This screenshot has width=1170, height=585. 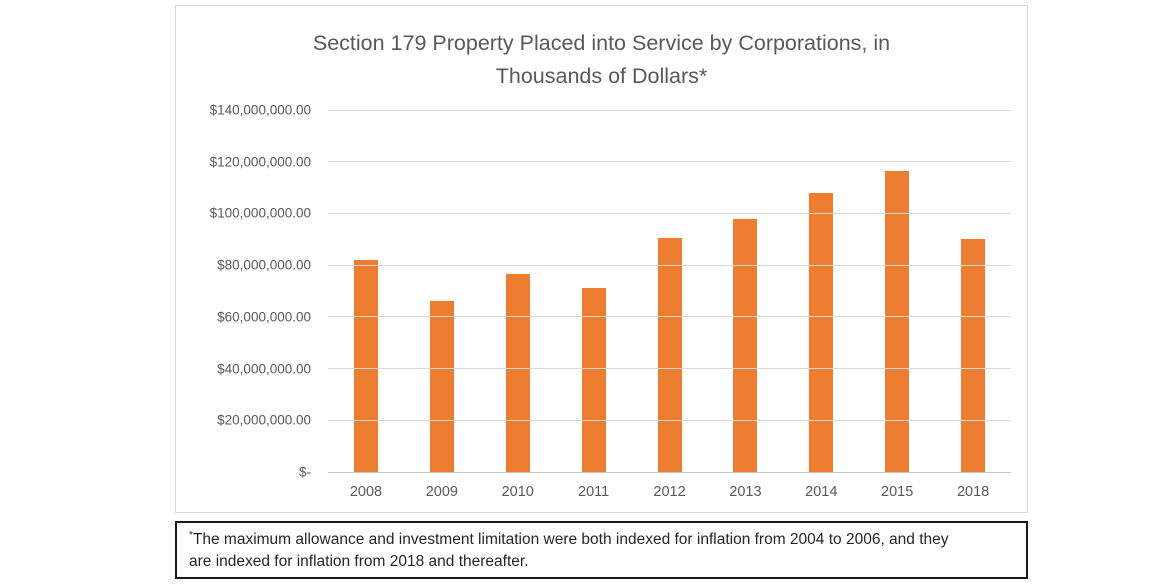 I want to click on y-axis-tick-label: $120,000,000.00, so click(x=260, y=162).